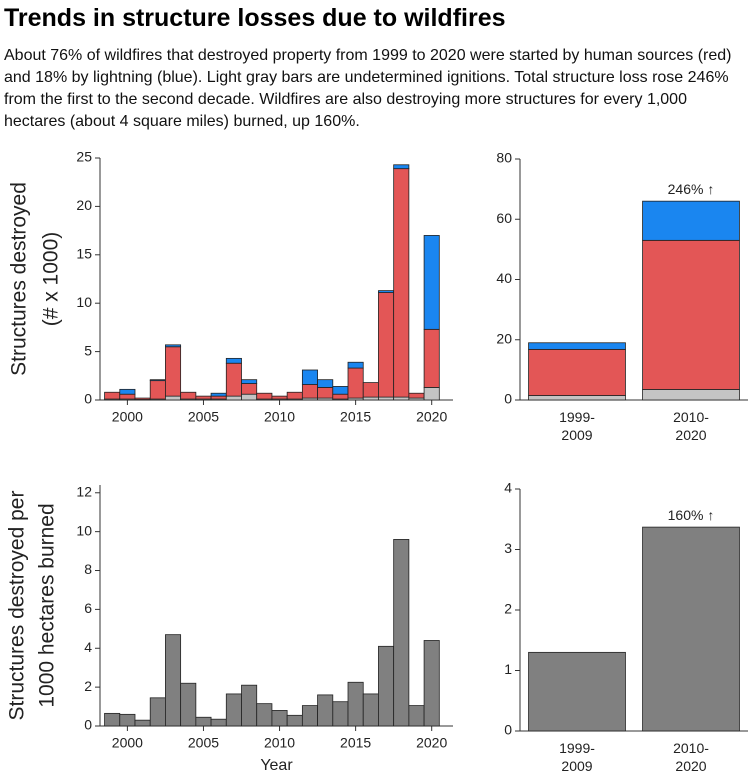  I want to click on y-tick-label: 5, so click(88, 350).